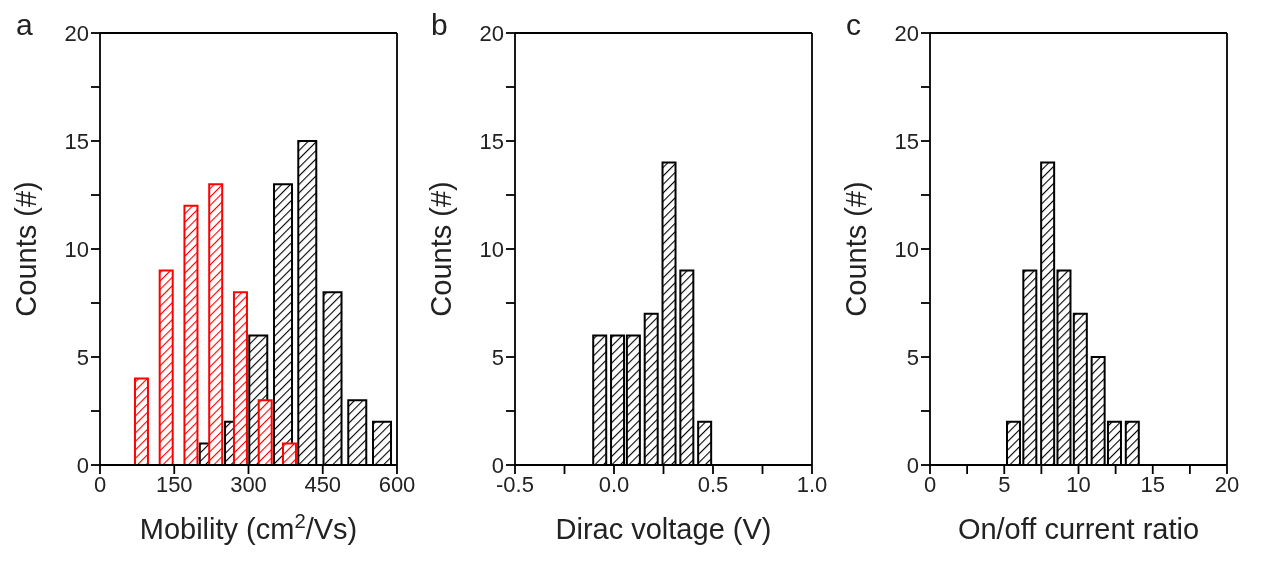 The image size is (1263, 565). I want to click on chart-title: b, so click(439, 25).